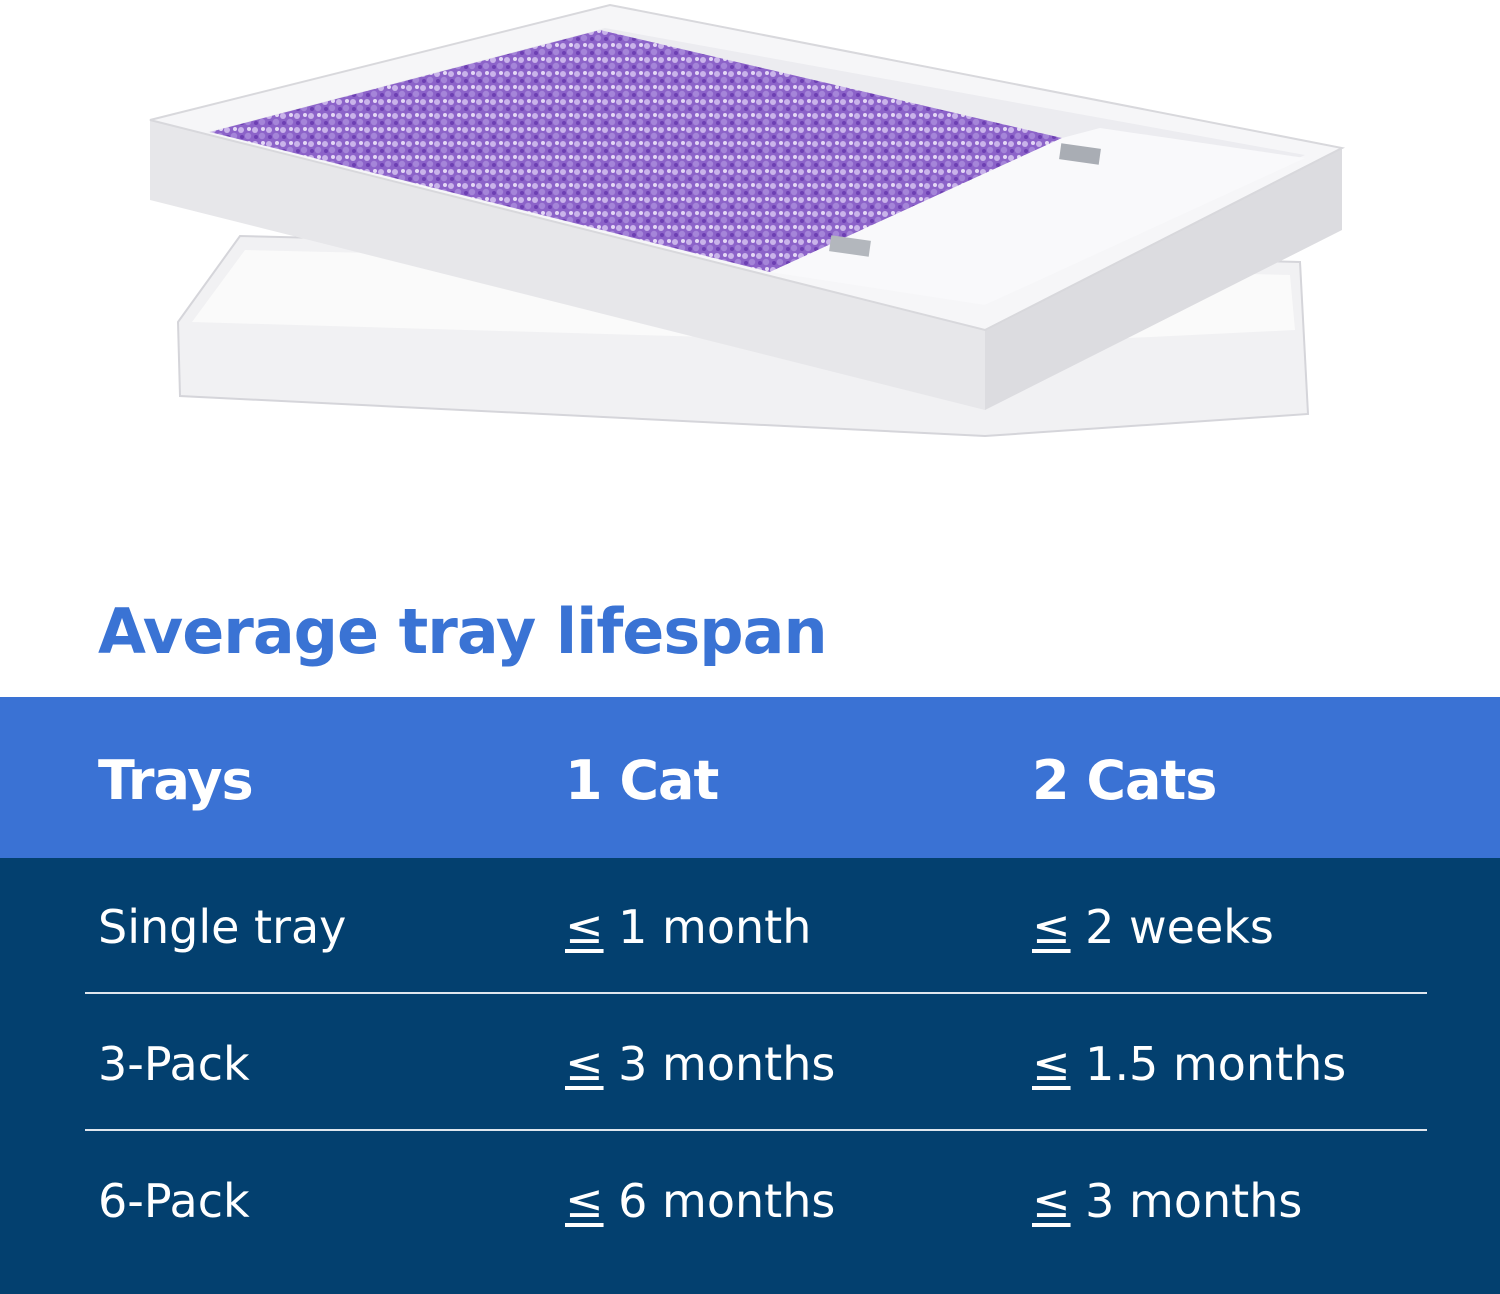 Image resolution: width=1500 pixels, height=1294 pixels. I want to click on lifespan-value: 2 weeks, so click(1179, 927).